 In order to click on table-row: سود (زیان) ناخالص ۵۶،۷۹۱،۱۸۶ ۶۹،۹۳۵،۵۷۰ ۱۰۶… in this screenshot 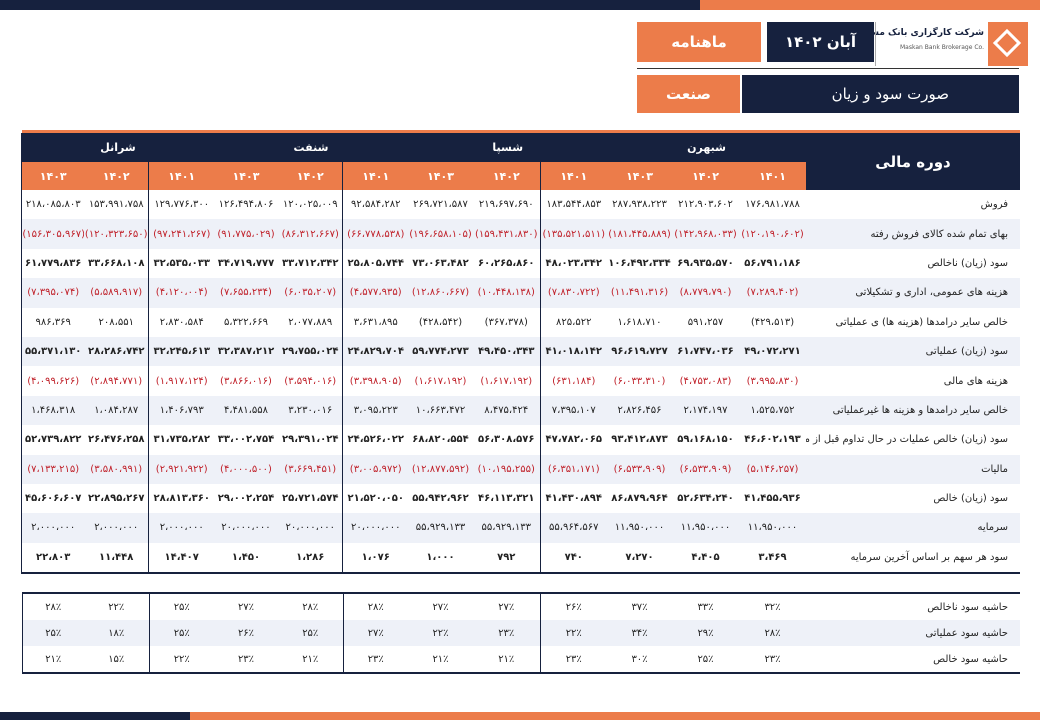, I will do `click(520, 263)`.